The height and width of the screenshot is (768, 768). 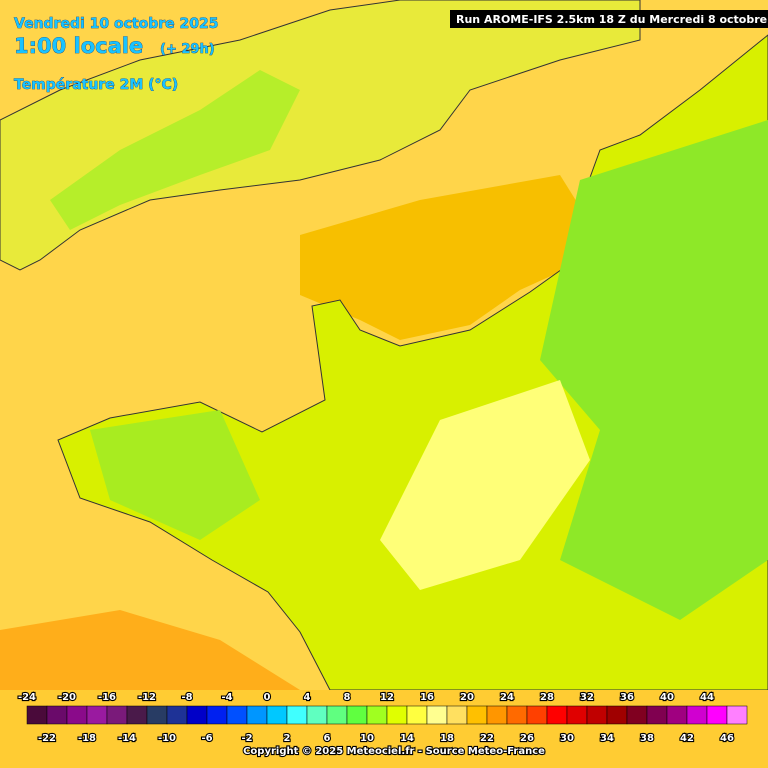 I want to click on run-info-box, so click(x=609, y=19).